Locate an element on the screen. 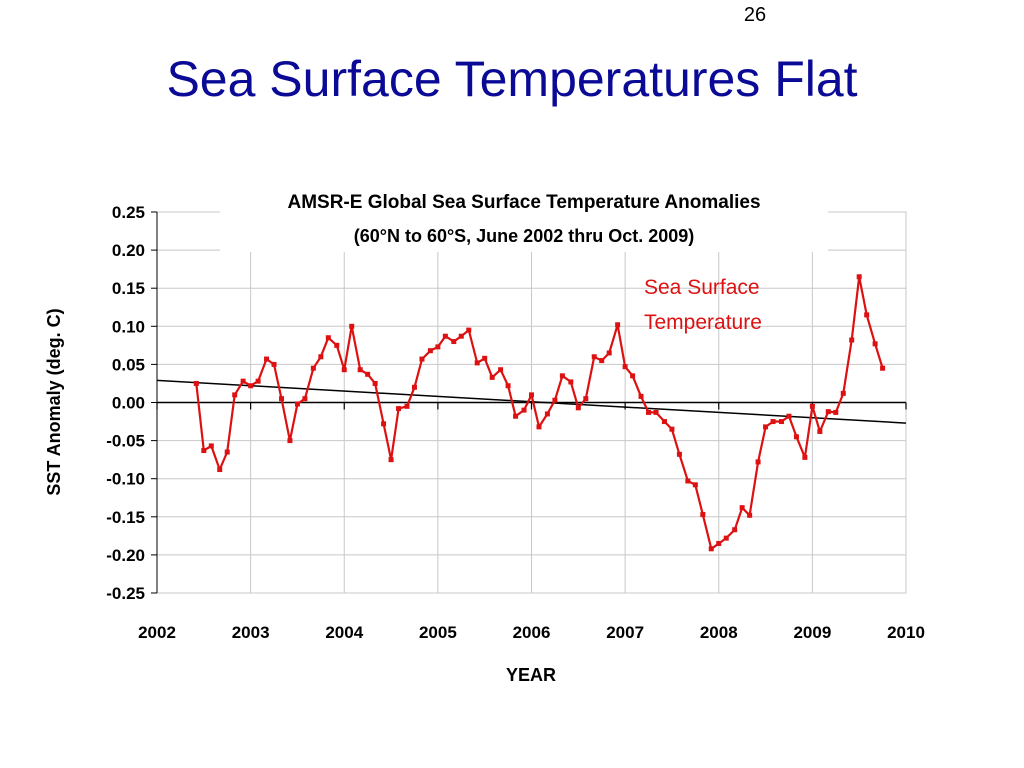 This screenshot has height=768, width=1024. y-tick-label: 0.05 is located at coordinates (128, 364).